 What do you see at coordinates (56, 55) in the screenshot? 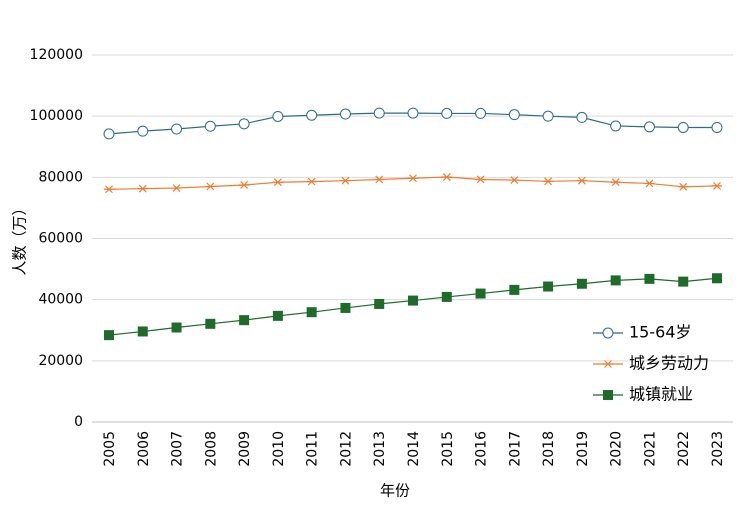
I see `y-tick-label: 120000` at bounding box center [56, 55].